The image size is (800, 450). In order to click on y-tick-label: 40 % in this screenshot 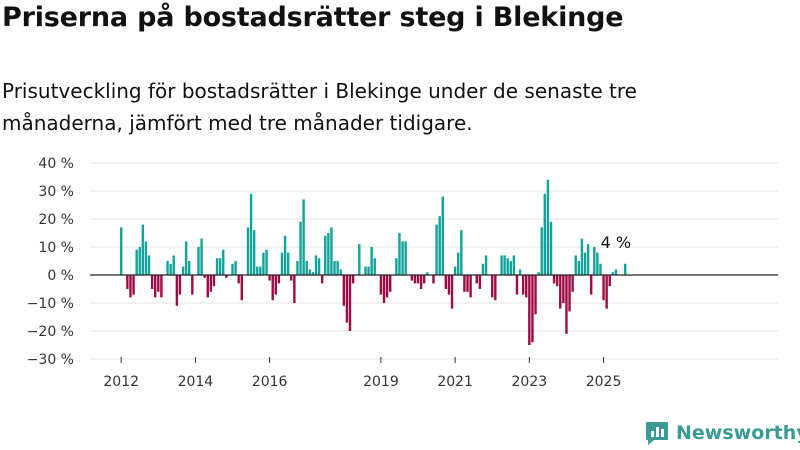, I will do `click(56, 164)`.